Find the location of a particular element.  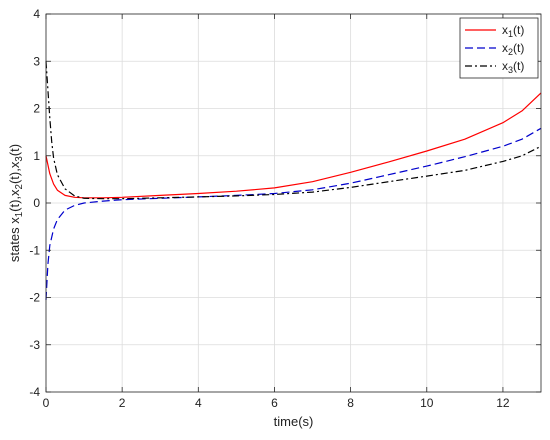

legend-label-x2t: x2(t) is located at coordinates (513, 49).